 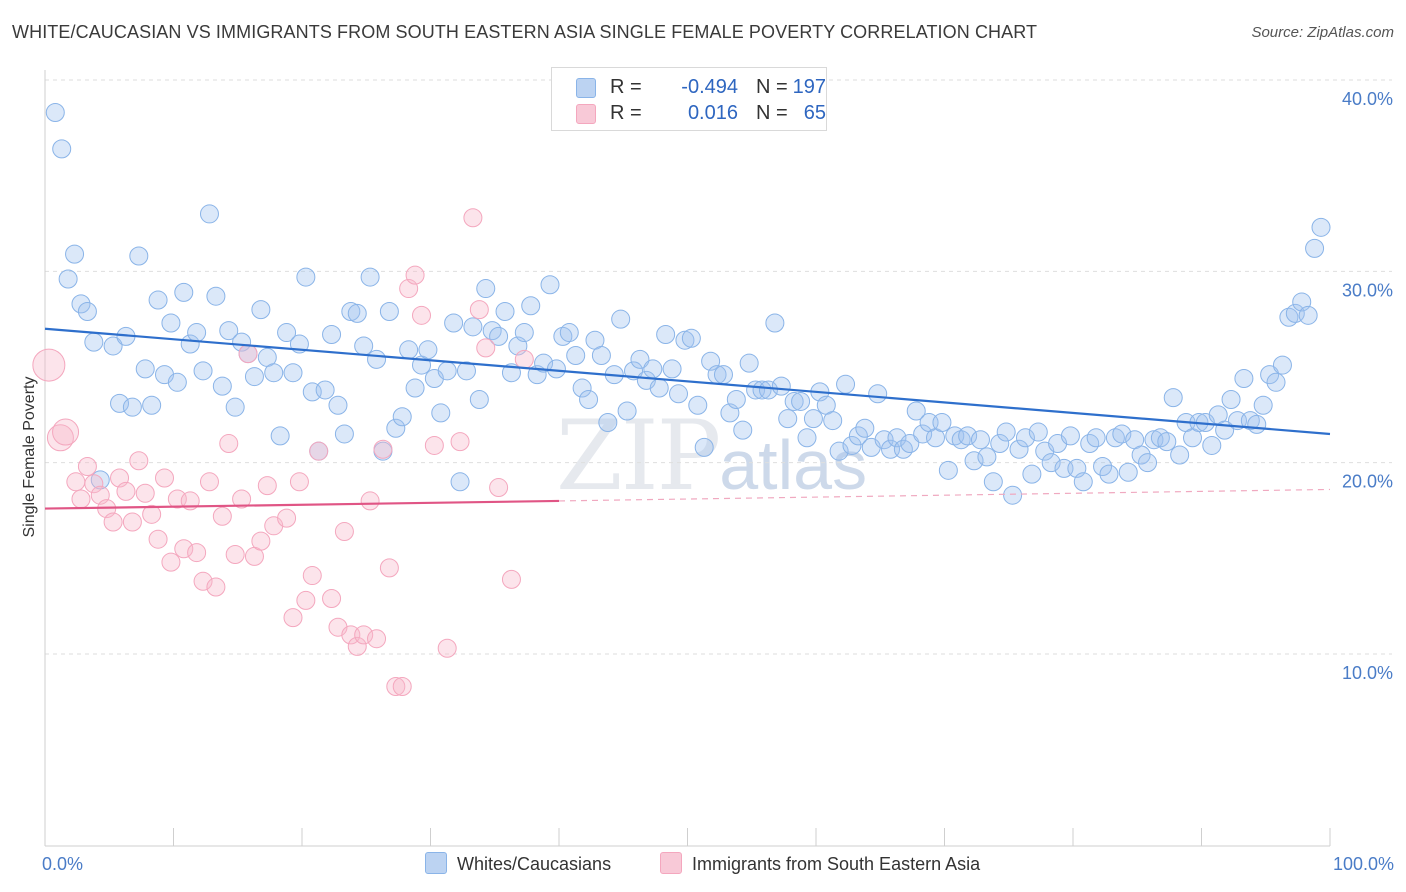 I want to click on legend-r-value: 0.016, so click(x=712, y=113).